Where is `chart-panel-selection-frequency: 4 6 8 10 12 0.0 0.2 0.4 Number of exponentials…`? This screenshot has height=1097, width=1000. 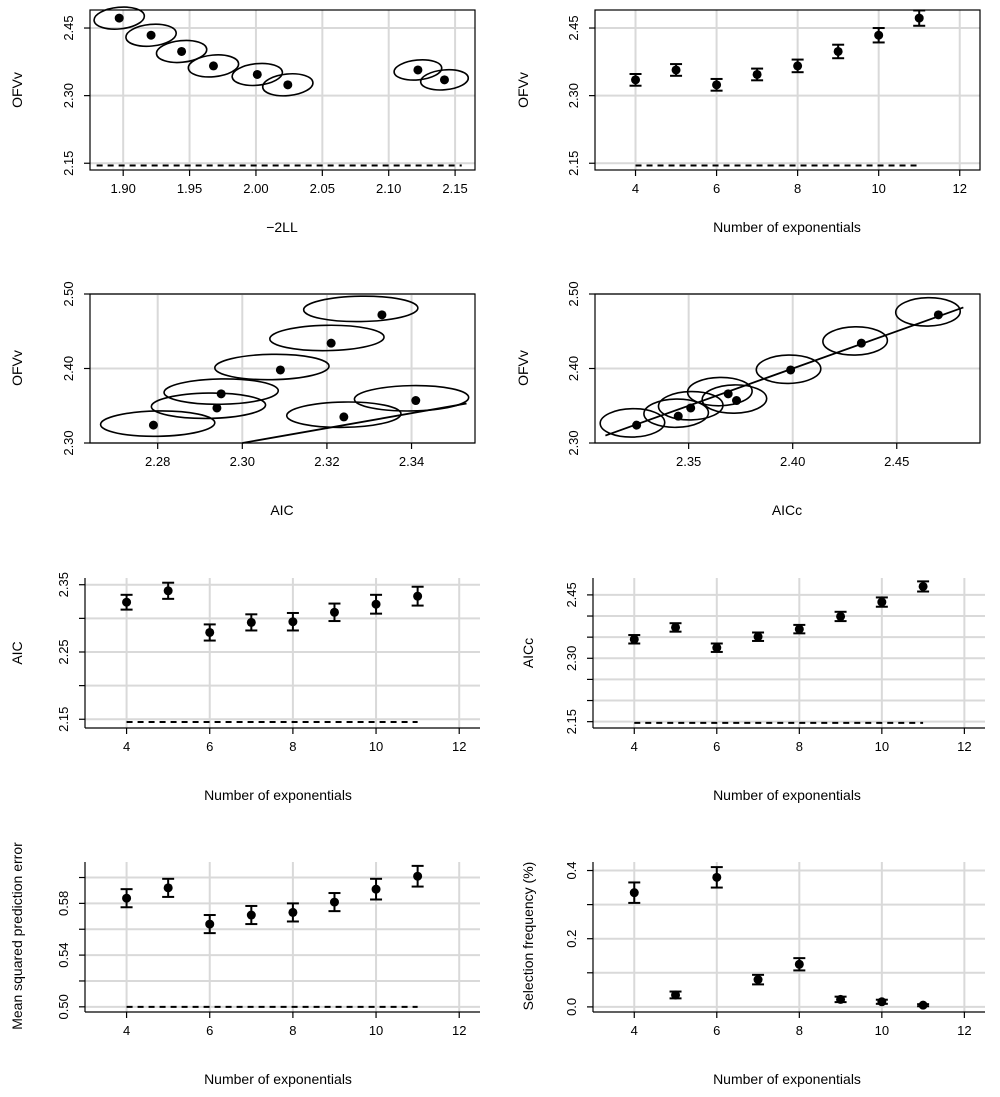
chart-panel-selection-frequency: 4 6 8 10 12 0.0 0.2 0.4 Number of exponentials… is located at coordinates (752, 974).